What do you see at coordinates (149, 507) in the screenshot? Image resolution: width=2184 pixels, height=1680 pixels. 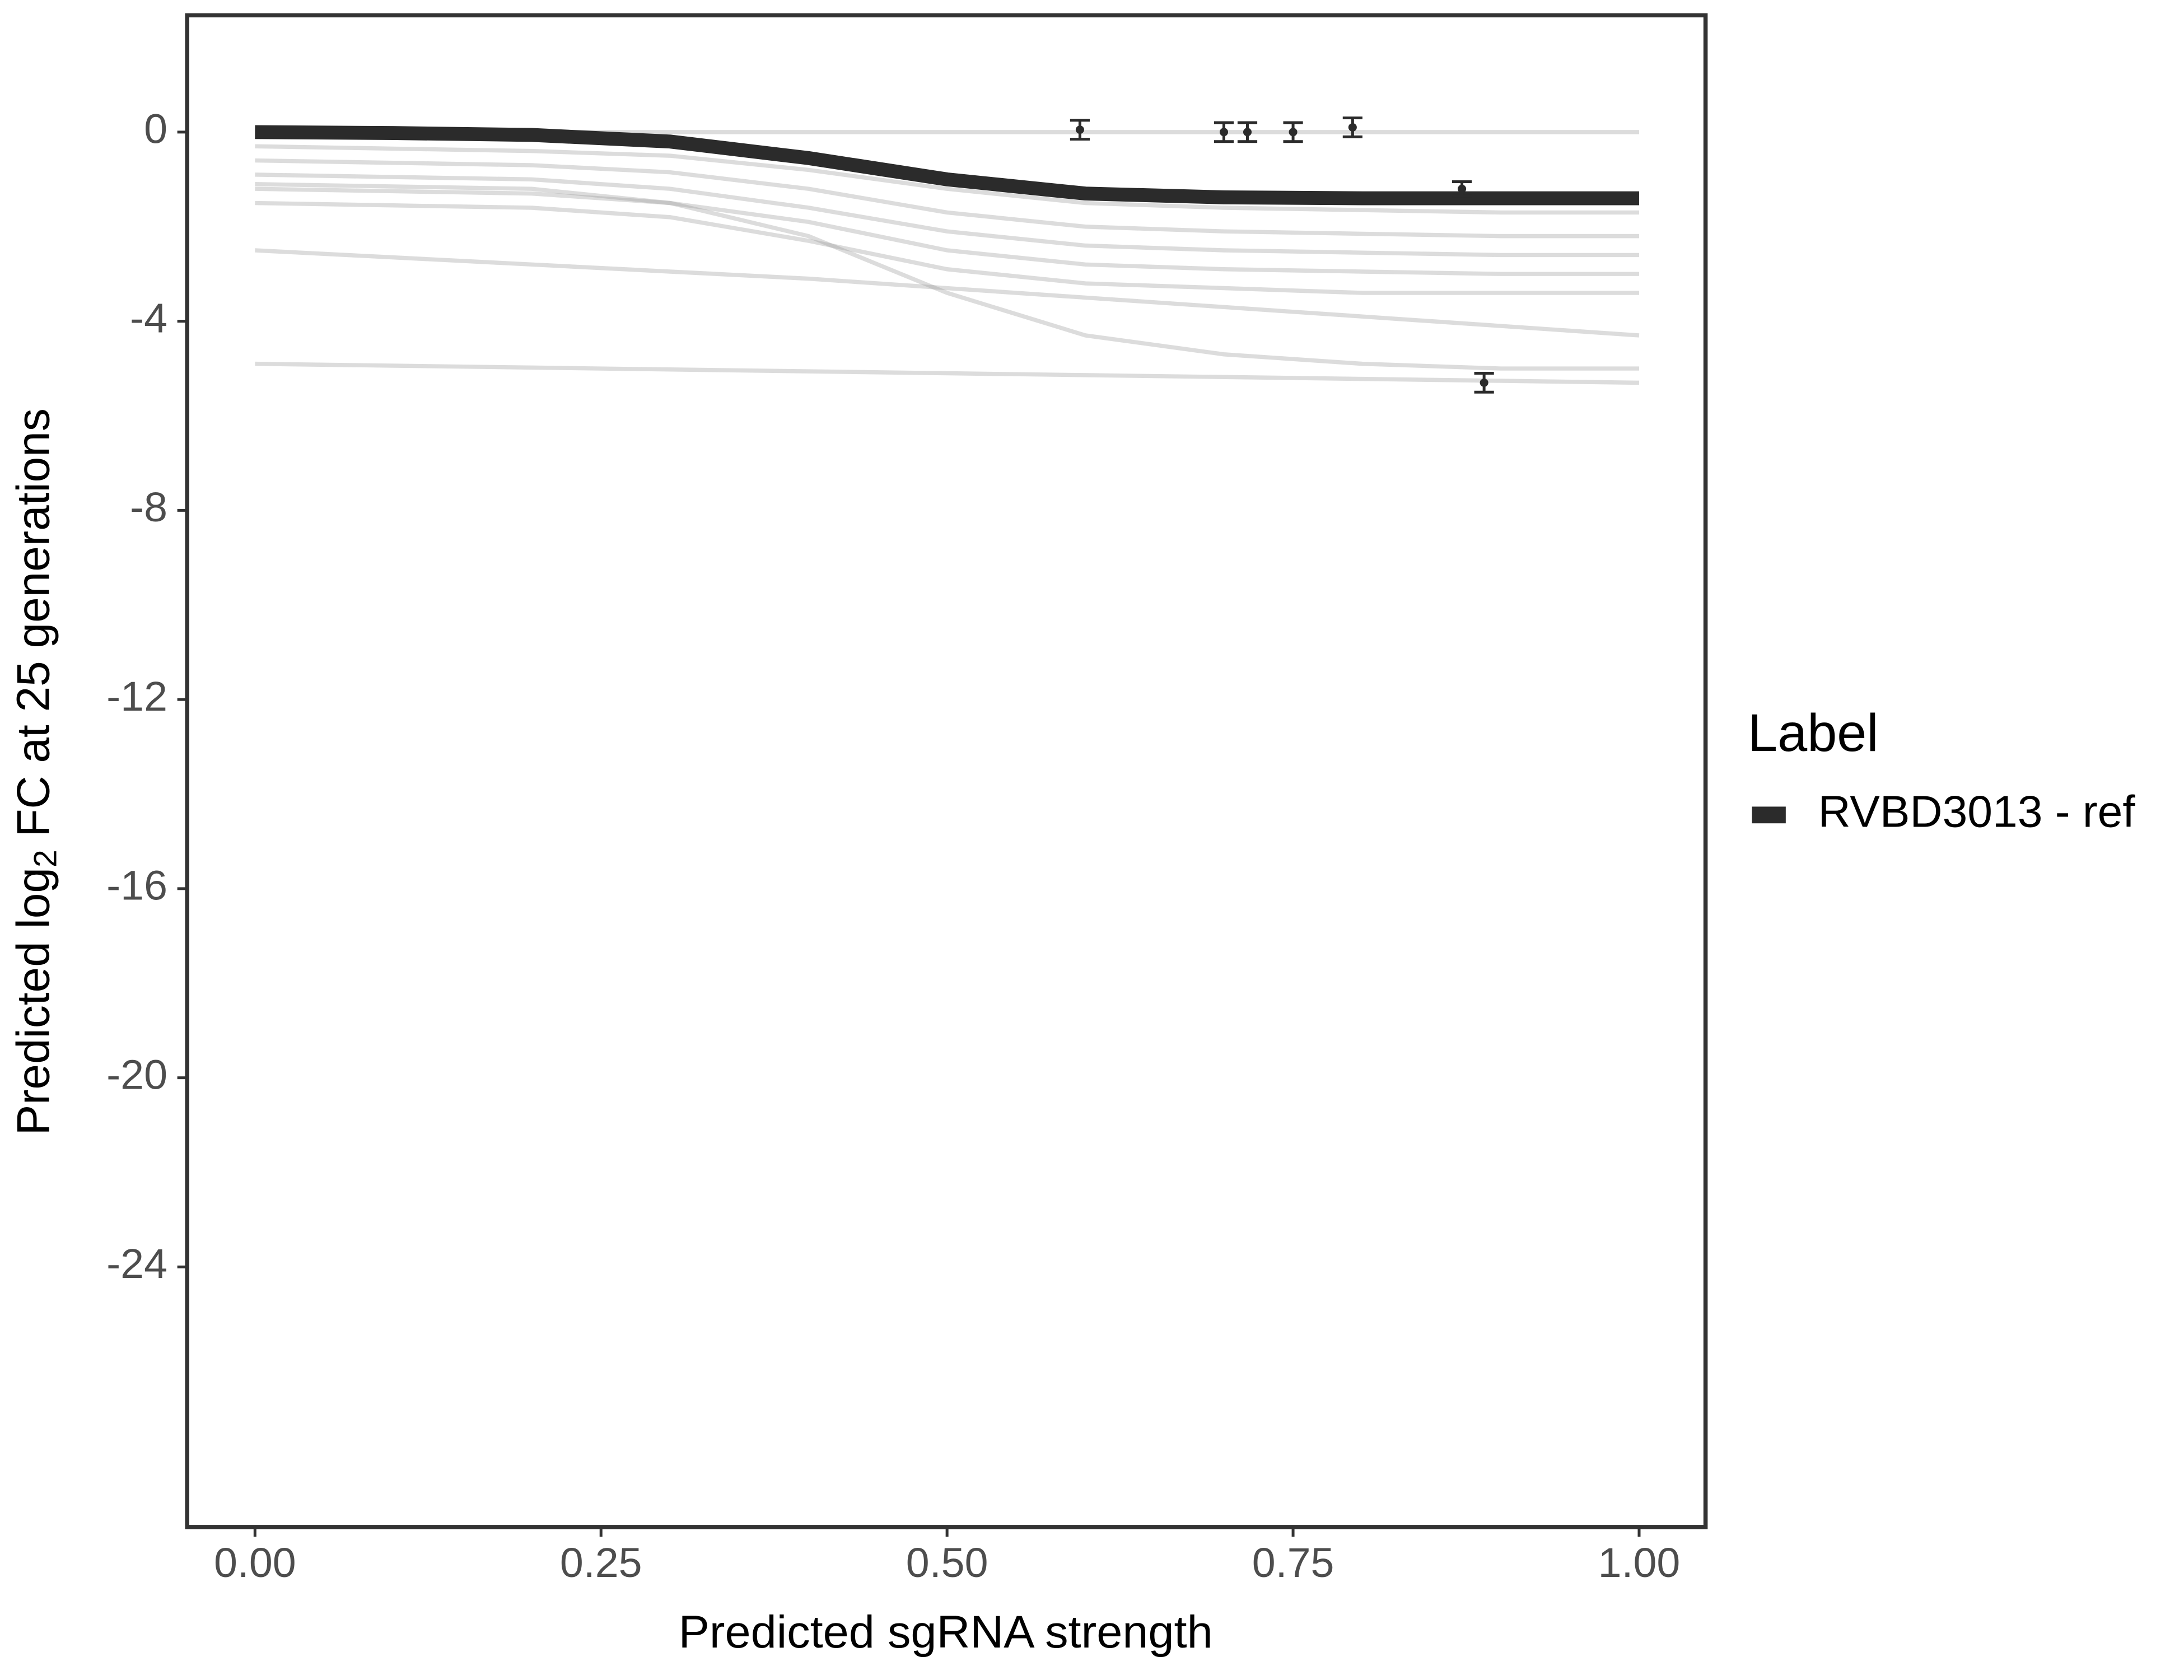 I see `y-tick-label: -8` at bounding box center [149, 507].